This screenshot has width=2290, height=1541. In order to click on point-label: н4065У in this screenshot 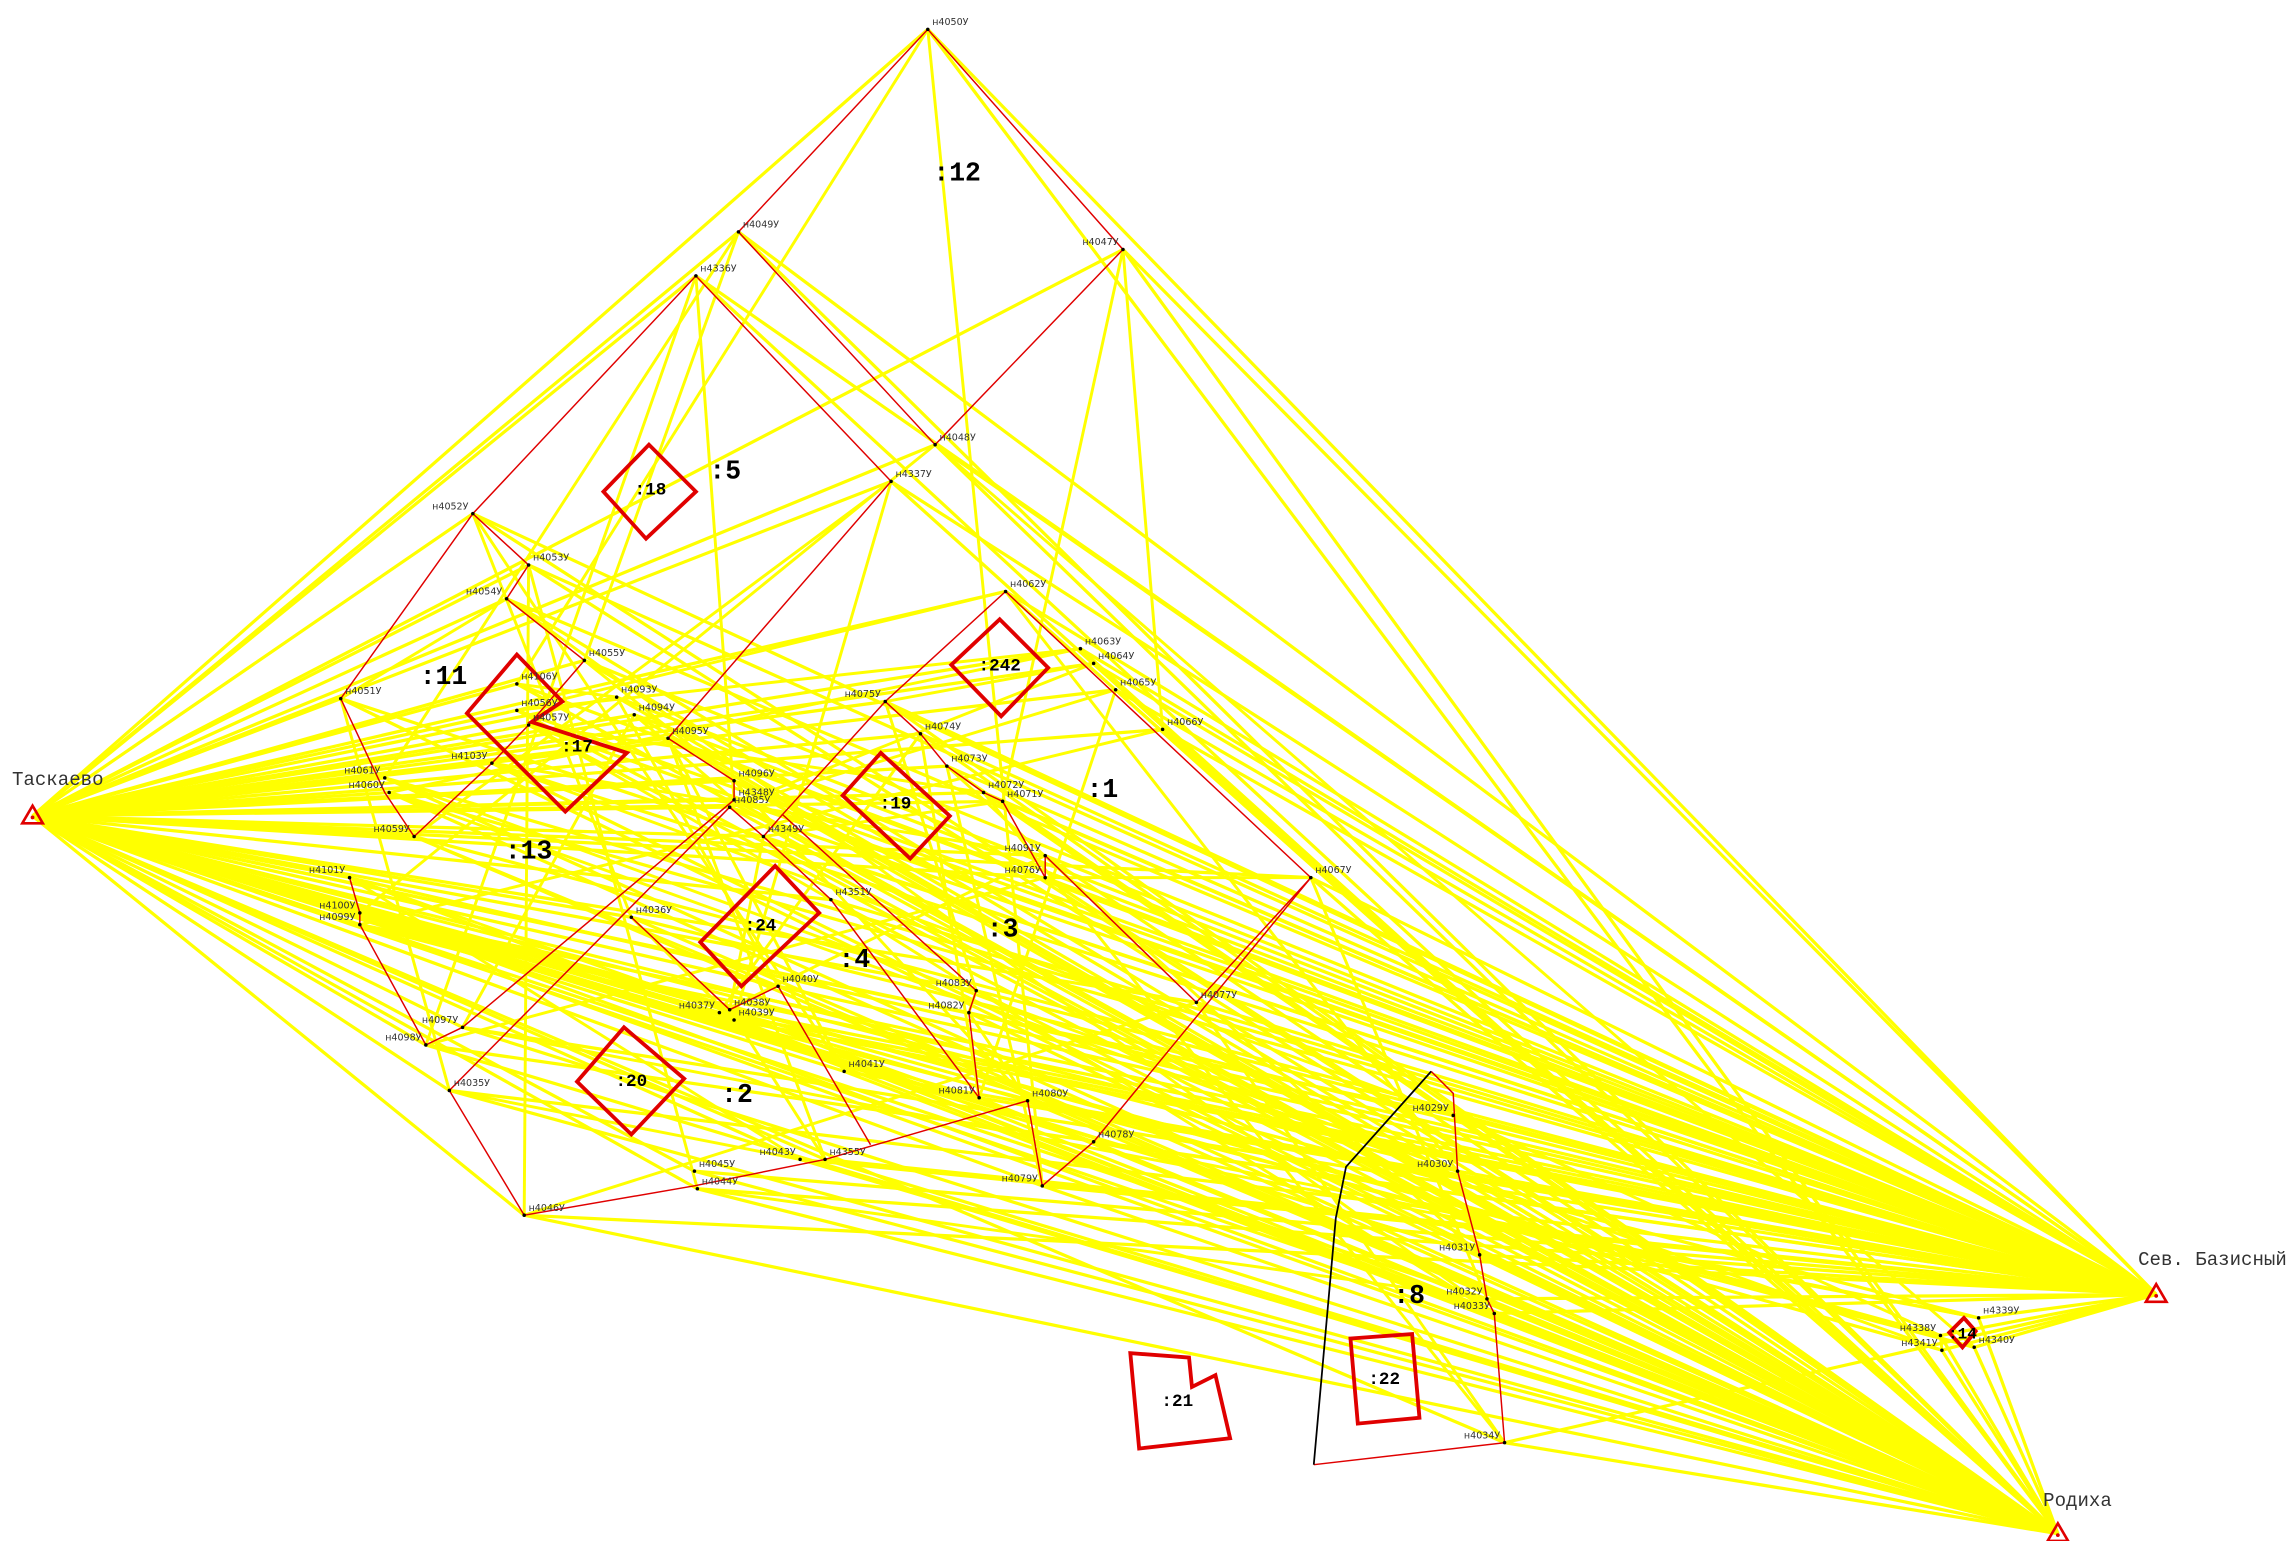, I will do `click(1138, 682)`.